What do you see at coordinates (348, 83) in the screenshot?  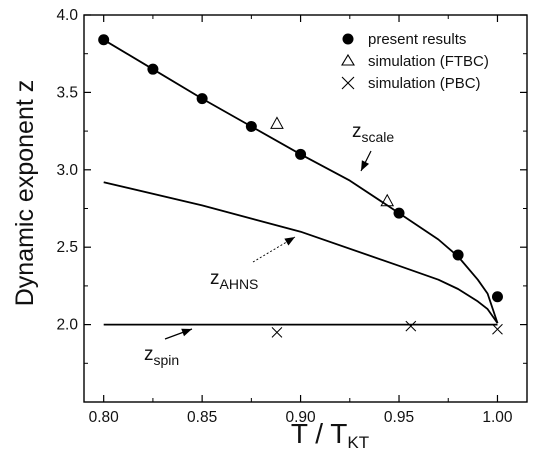 I see `legend-marker-cross` at bounding box center [348, 83].